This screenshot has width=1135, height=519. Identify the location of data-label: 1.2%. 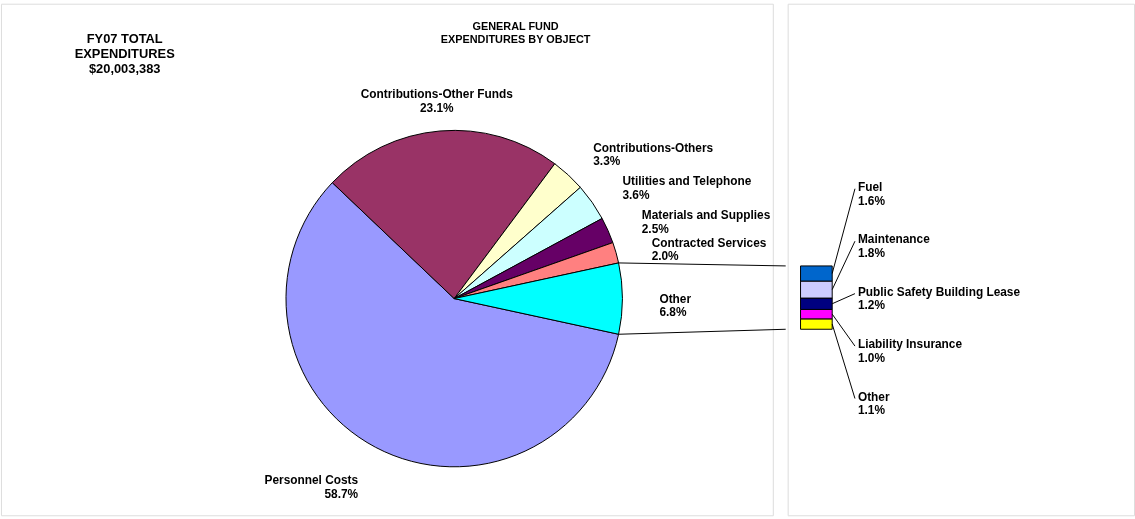
(871, 305).